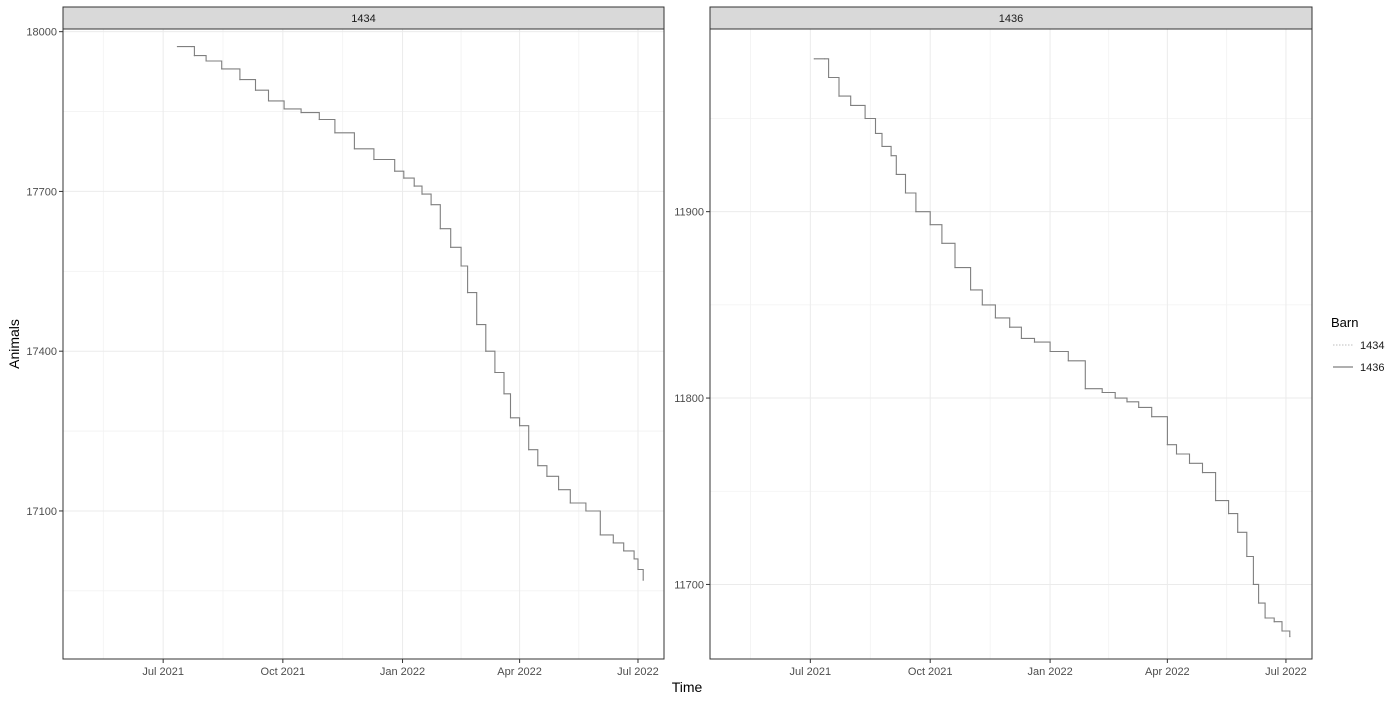  What do you see at coordinates (363, 19) in the screenshot?
I see `facet-strip-label: 1434` at bounding box center [363, 19].